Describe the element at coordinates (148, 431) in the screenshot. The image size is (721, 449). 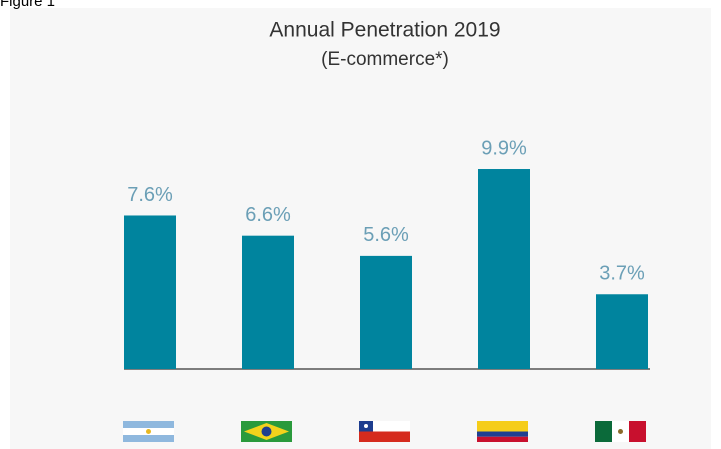
I see `flag-argentina` at that location.